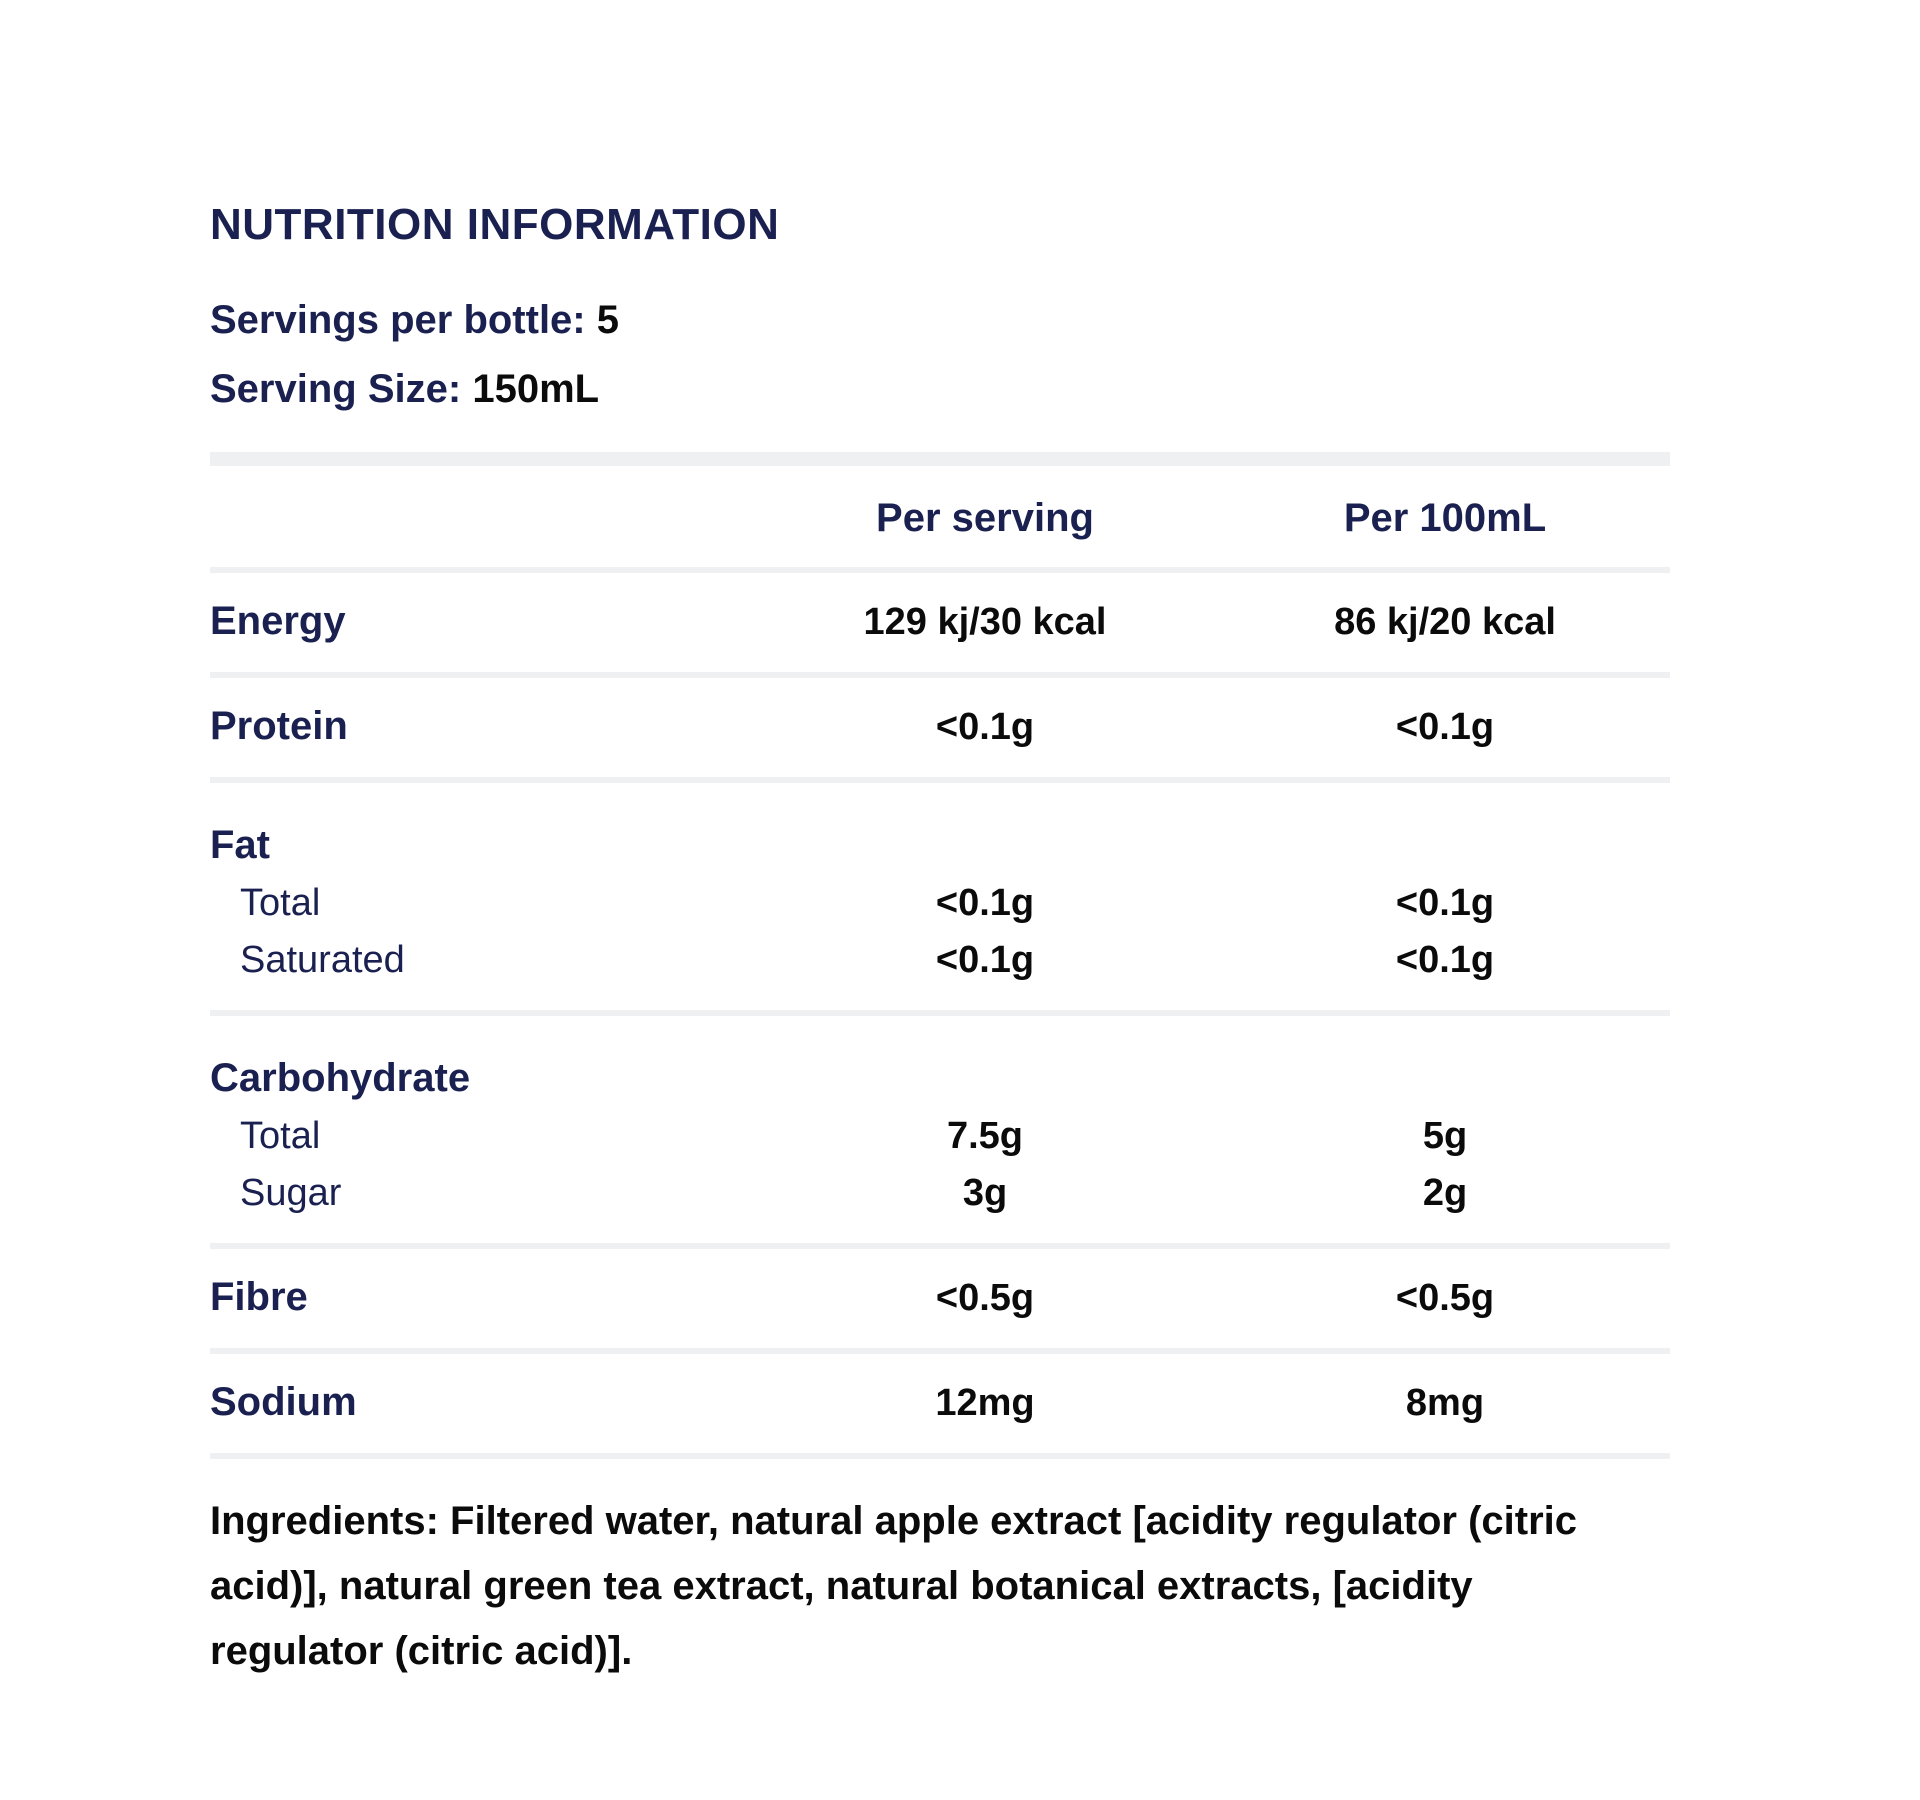 The image size is (1920, 1800). What do you see at coordinates (607, 320) in the screenshot?
I see `servings-per-bottle-value: 5` at bounding box center [607, 320].